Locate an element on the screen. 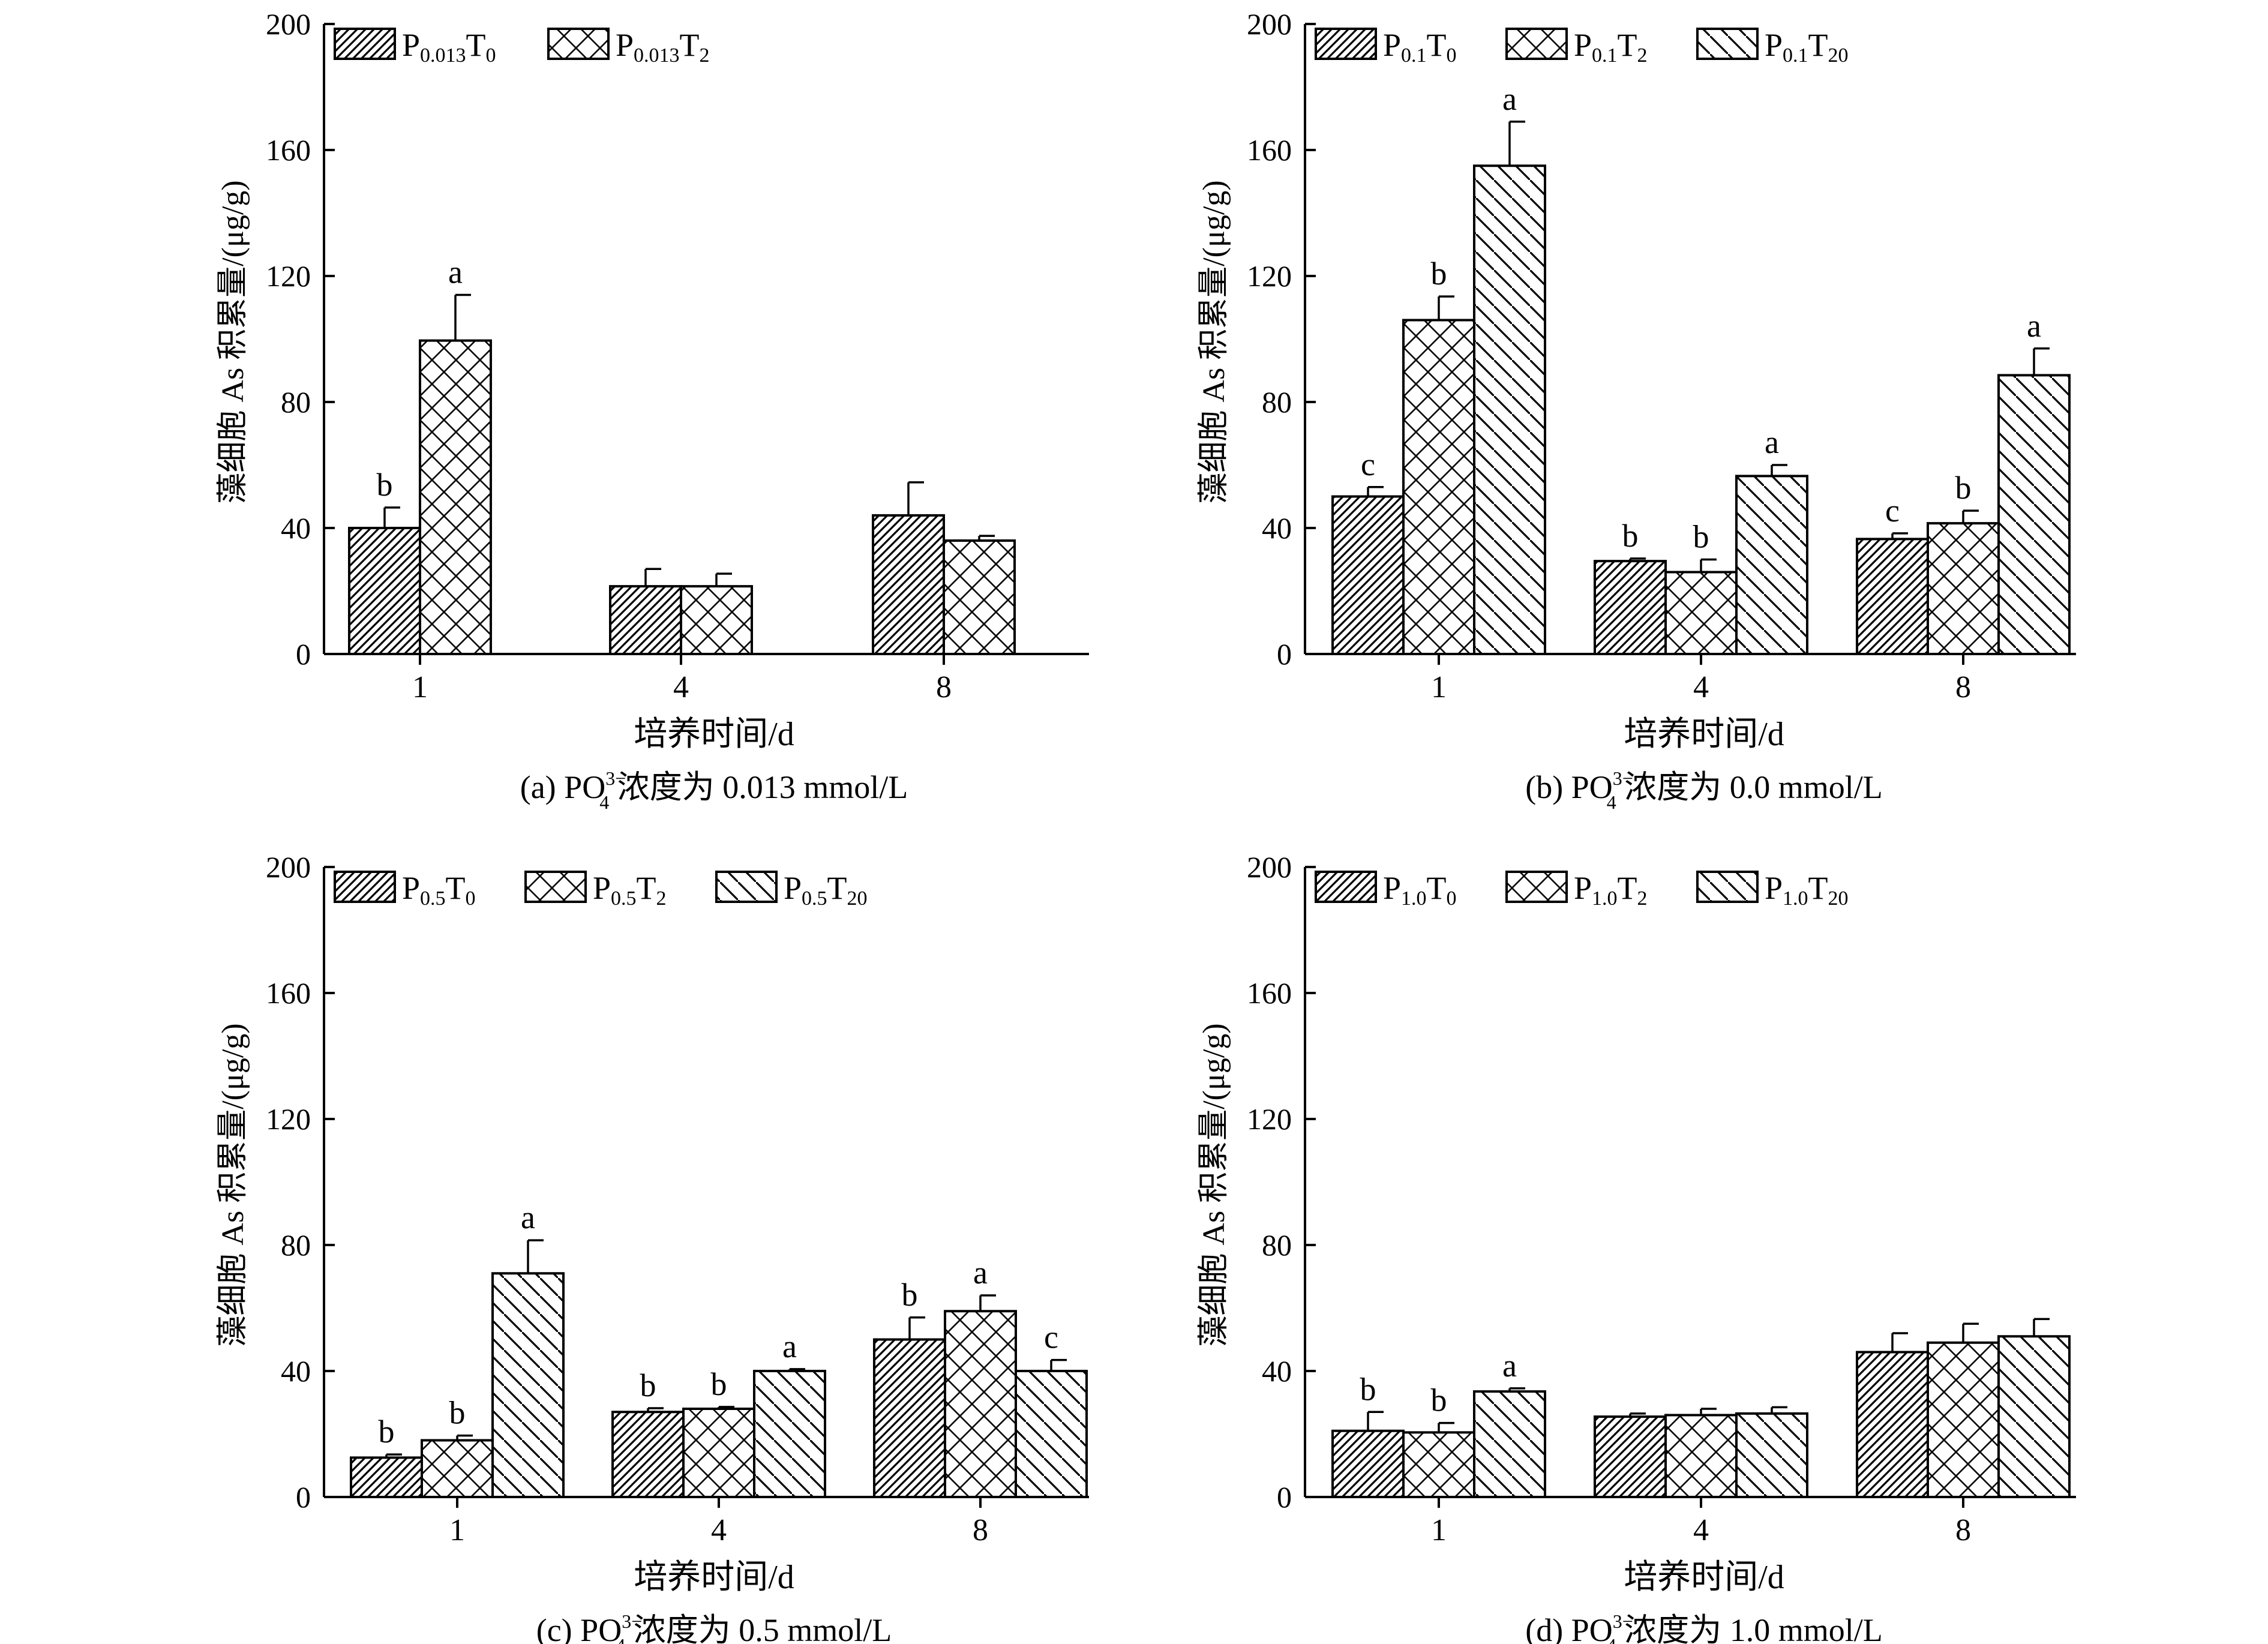  legend-label: P0.013T0 is located at coordinates (449, 47).